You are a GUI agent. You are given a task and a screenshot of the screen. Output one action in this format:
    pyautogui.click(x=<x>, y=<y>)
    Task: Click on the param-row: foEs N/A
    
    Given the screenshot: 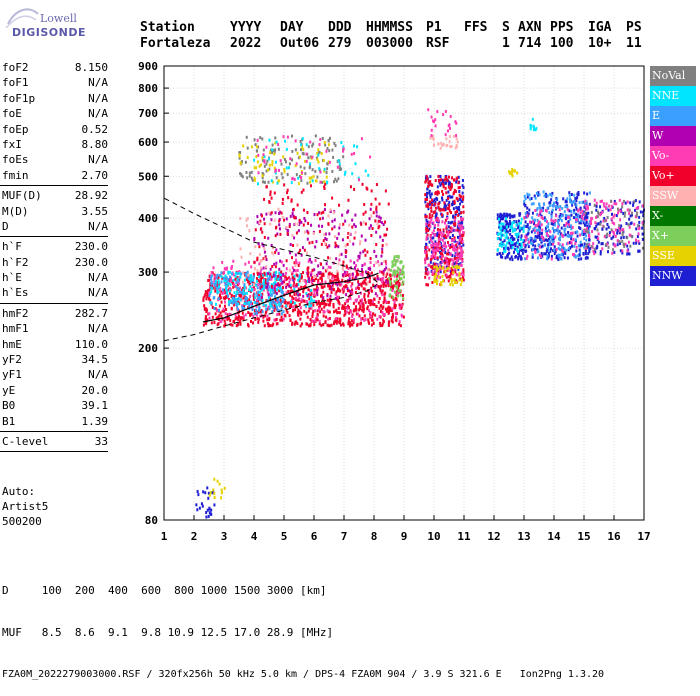 What is the action you would take?
    pyautogui.click(x=55, y=159)
    